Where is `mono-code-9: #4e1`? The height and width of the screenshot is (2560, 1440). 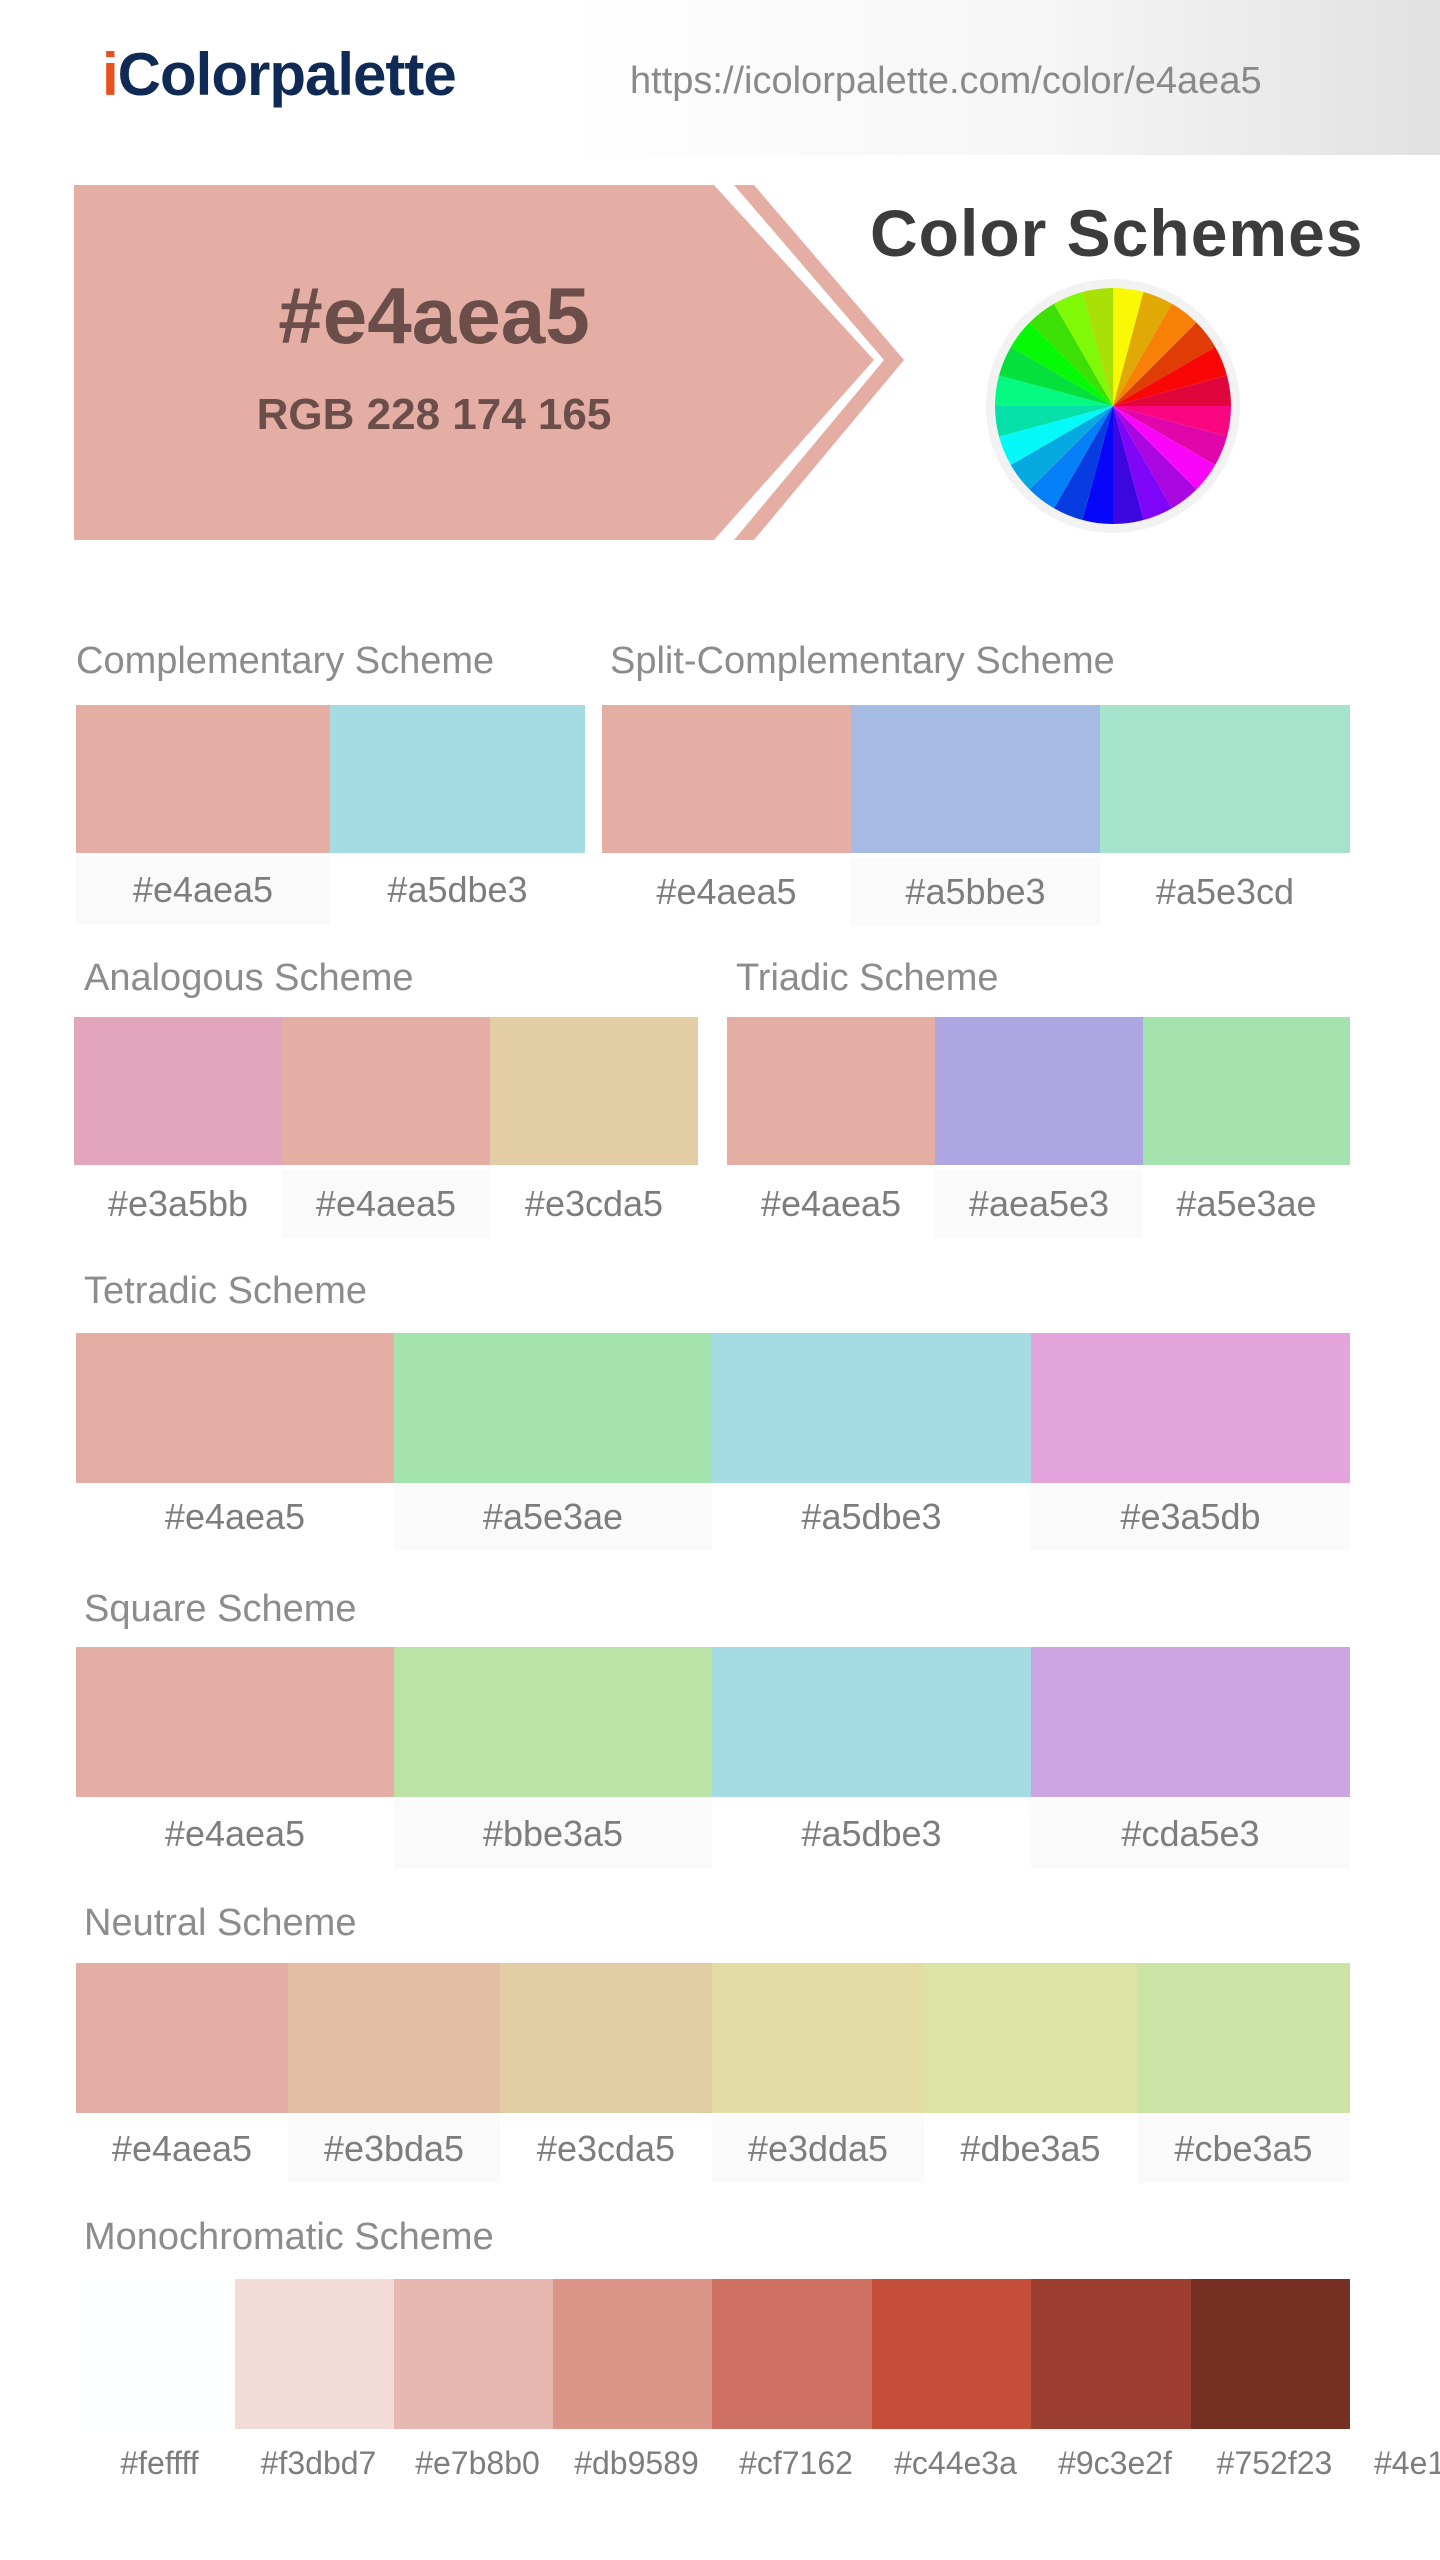
mono-code-9: #4e1 is located at coordinates (1407, 2463).